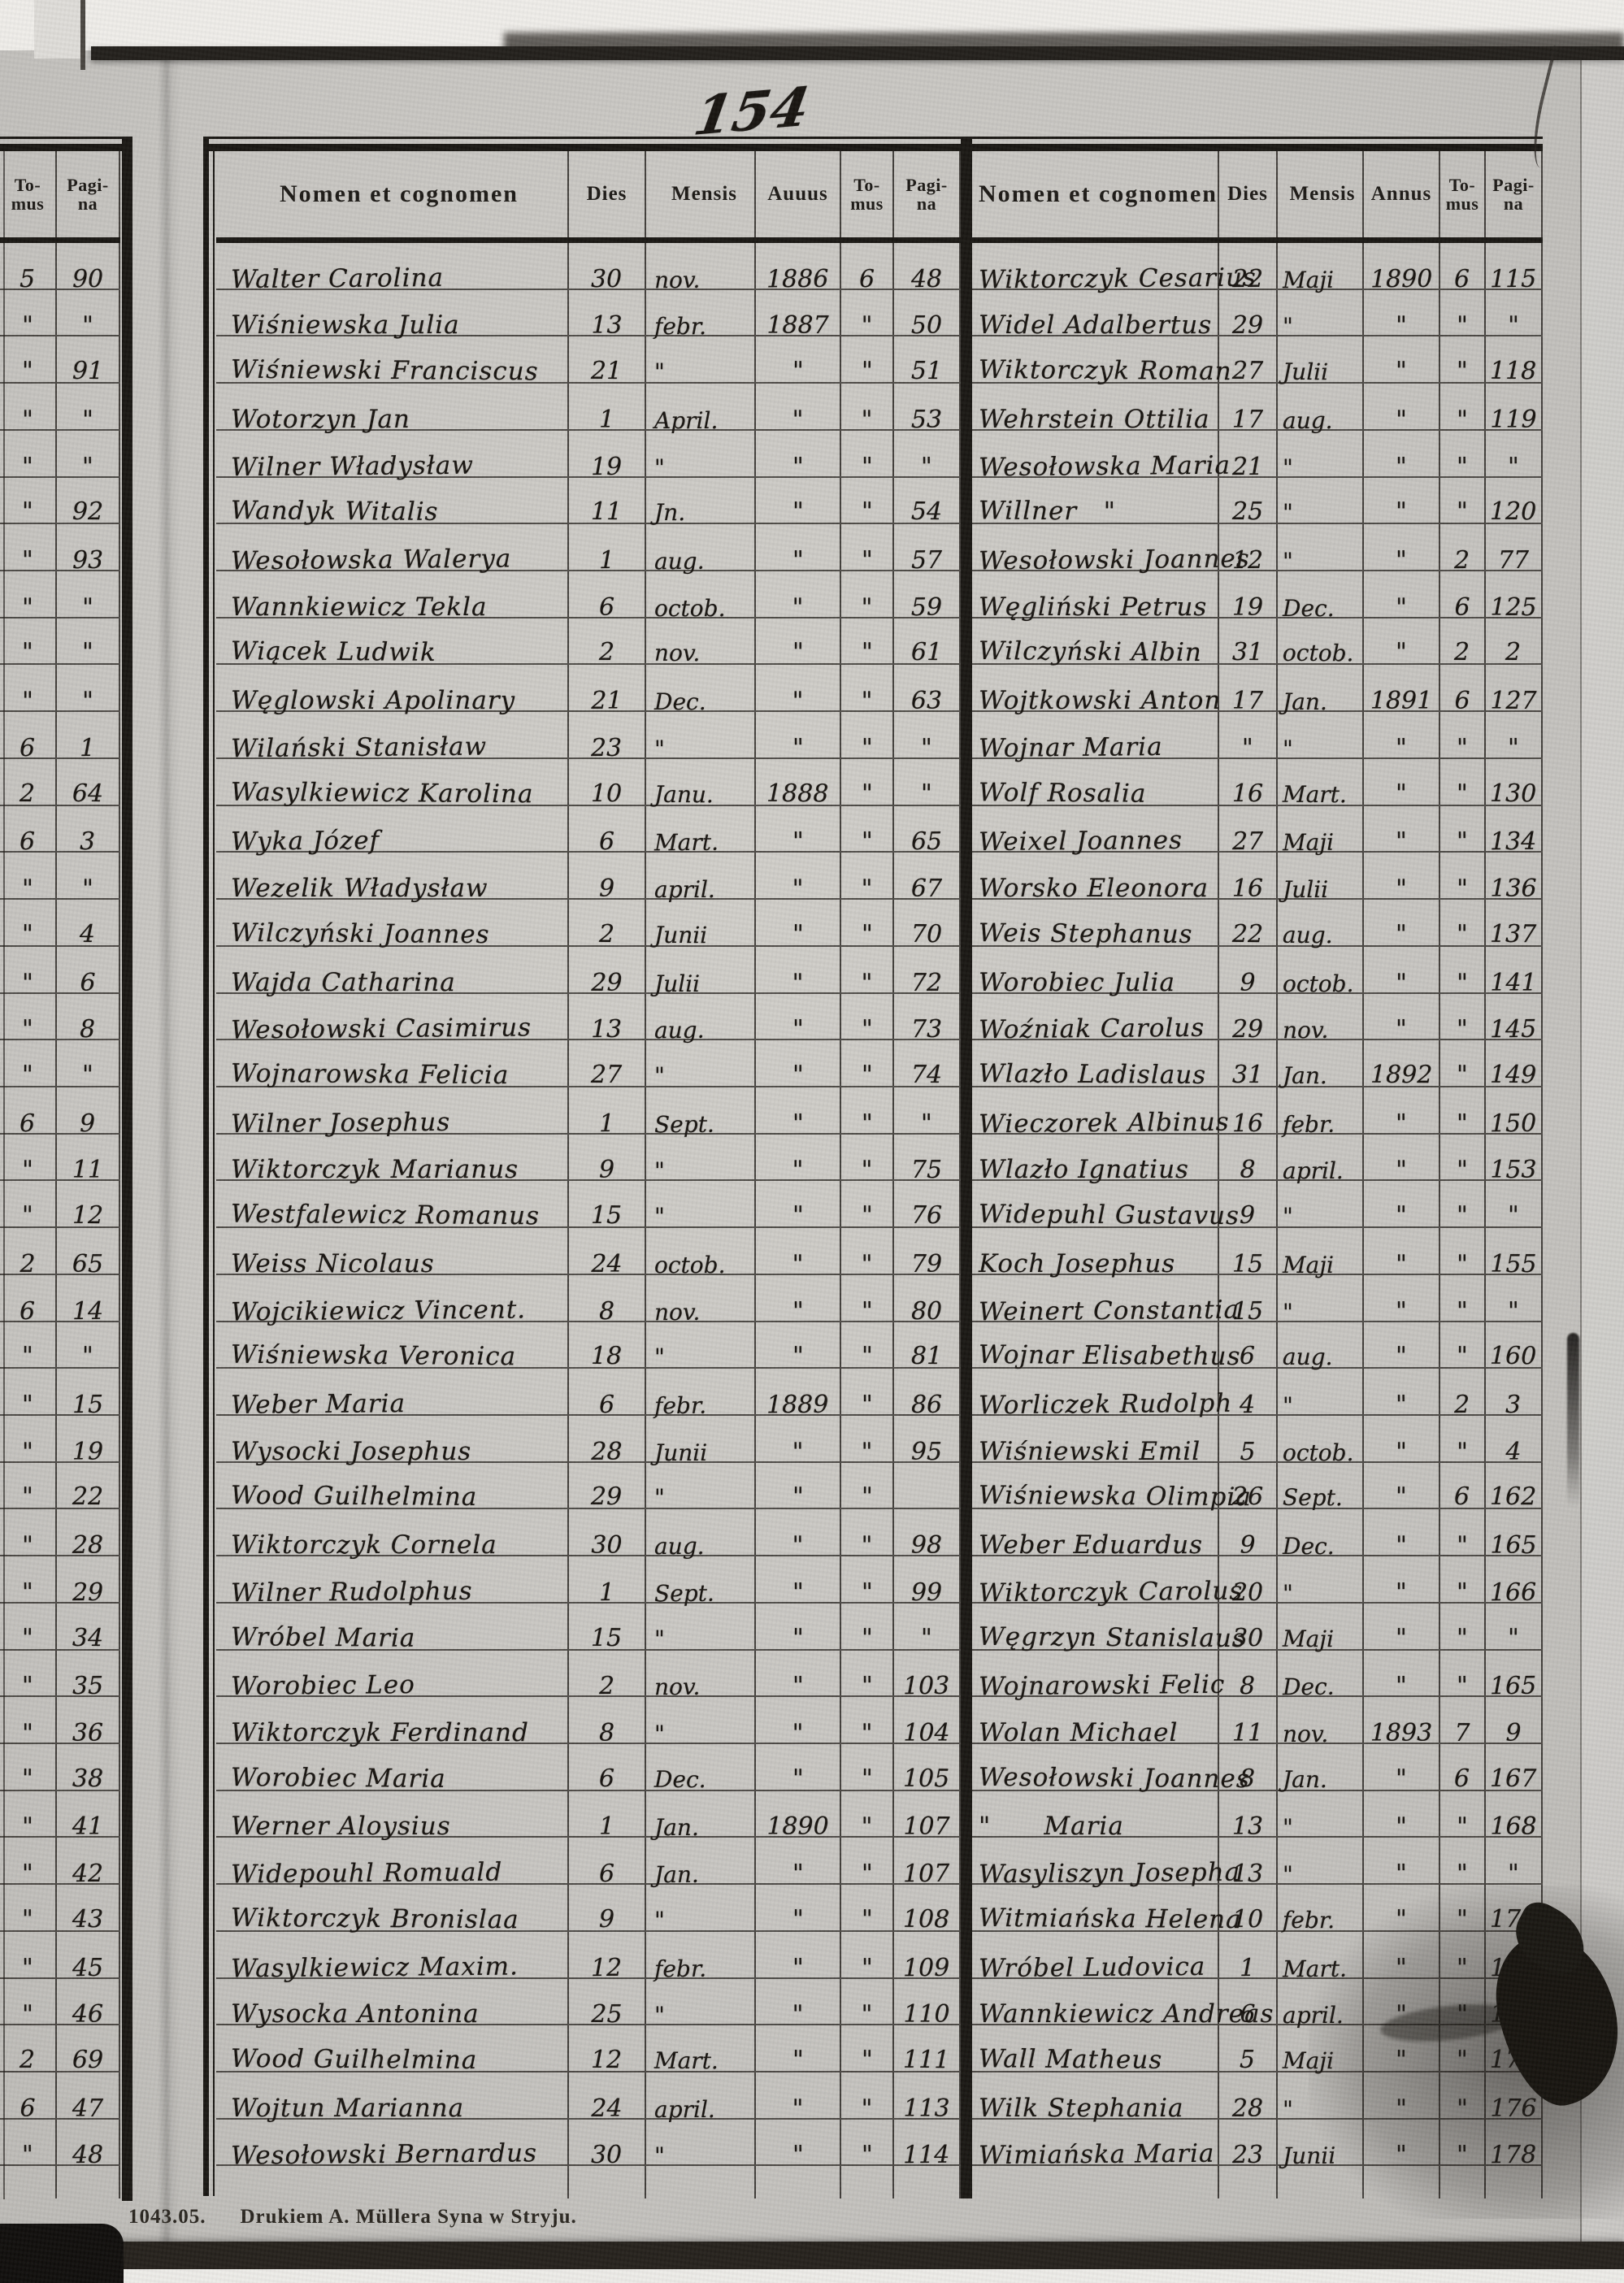 This screenshot has width=1624, height=2283. I want to click on table-row: " ", so click(60, 690).